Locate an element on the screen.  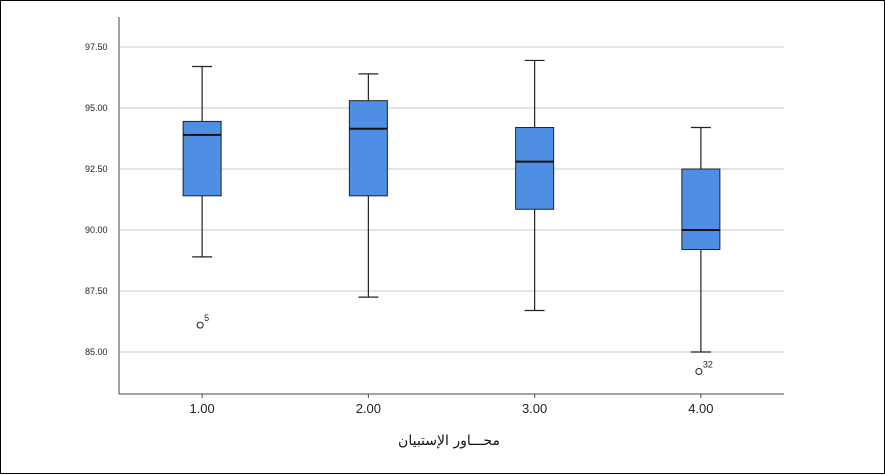
y-tick-label: 95.00 is located at coordinates (96, 108).